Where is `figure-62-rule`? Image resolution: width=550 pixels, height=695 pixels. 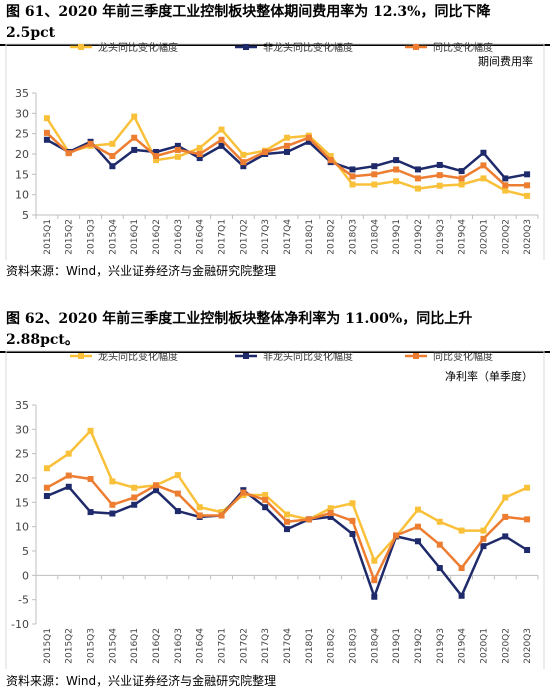 figure-62-rule is located at coordinates (275, 352).